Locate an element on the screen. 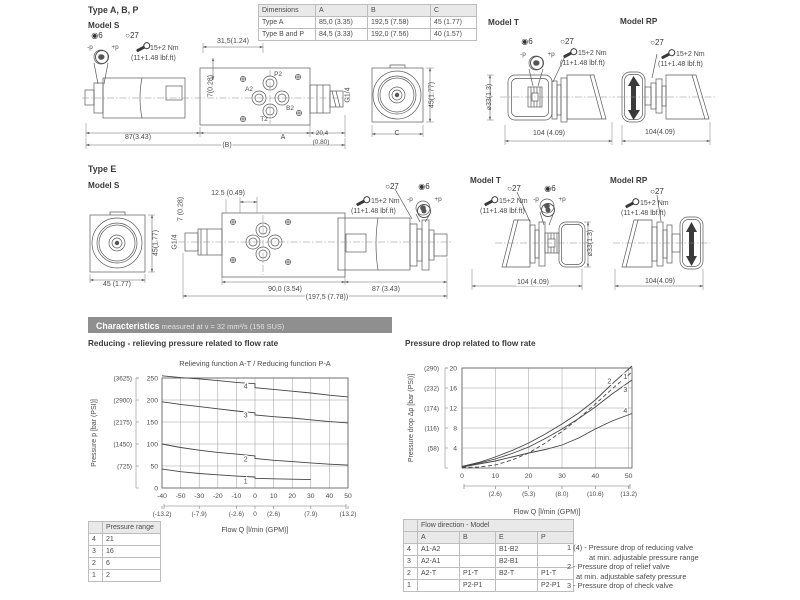 The height and width of the screenshot is (600, 800). svg-text: 12 is located at coordinates (453, 408).